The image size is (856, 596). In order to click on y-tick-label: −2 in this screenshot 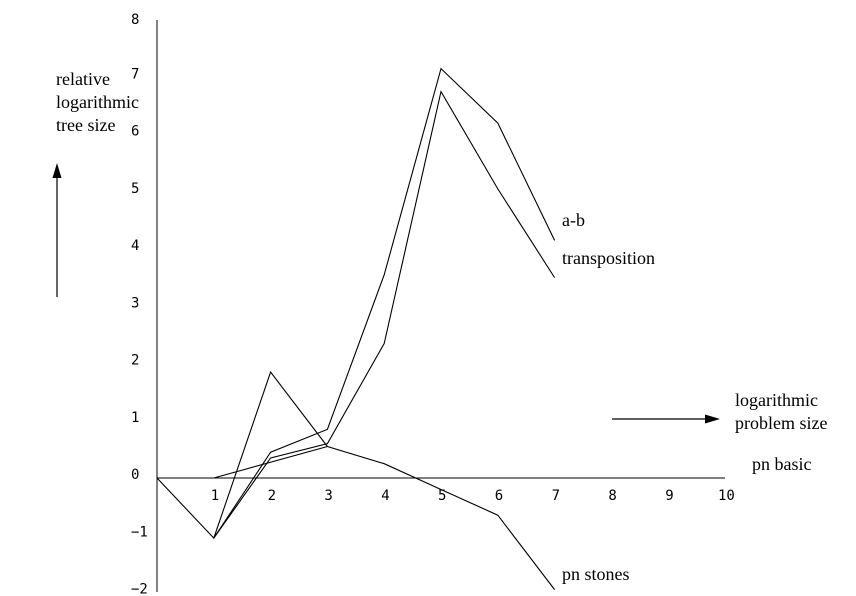, I will do `click(139, 589)`.